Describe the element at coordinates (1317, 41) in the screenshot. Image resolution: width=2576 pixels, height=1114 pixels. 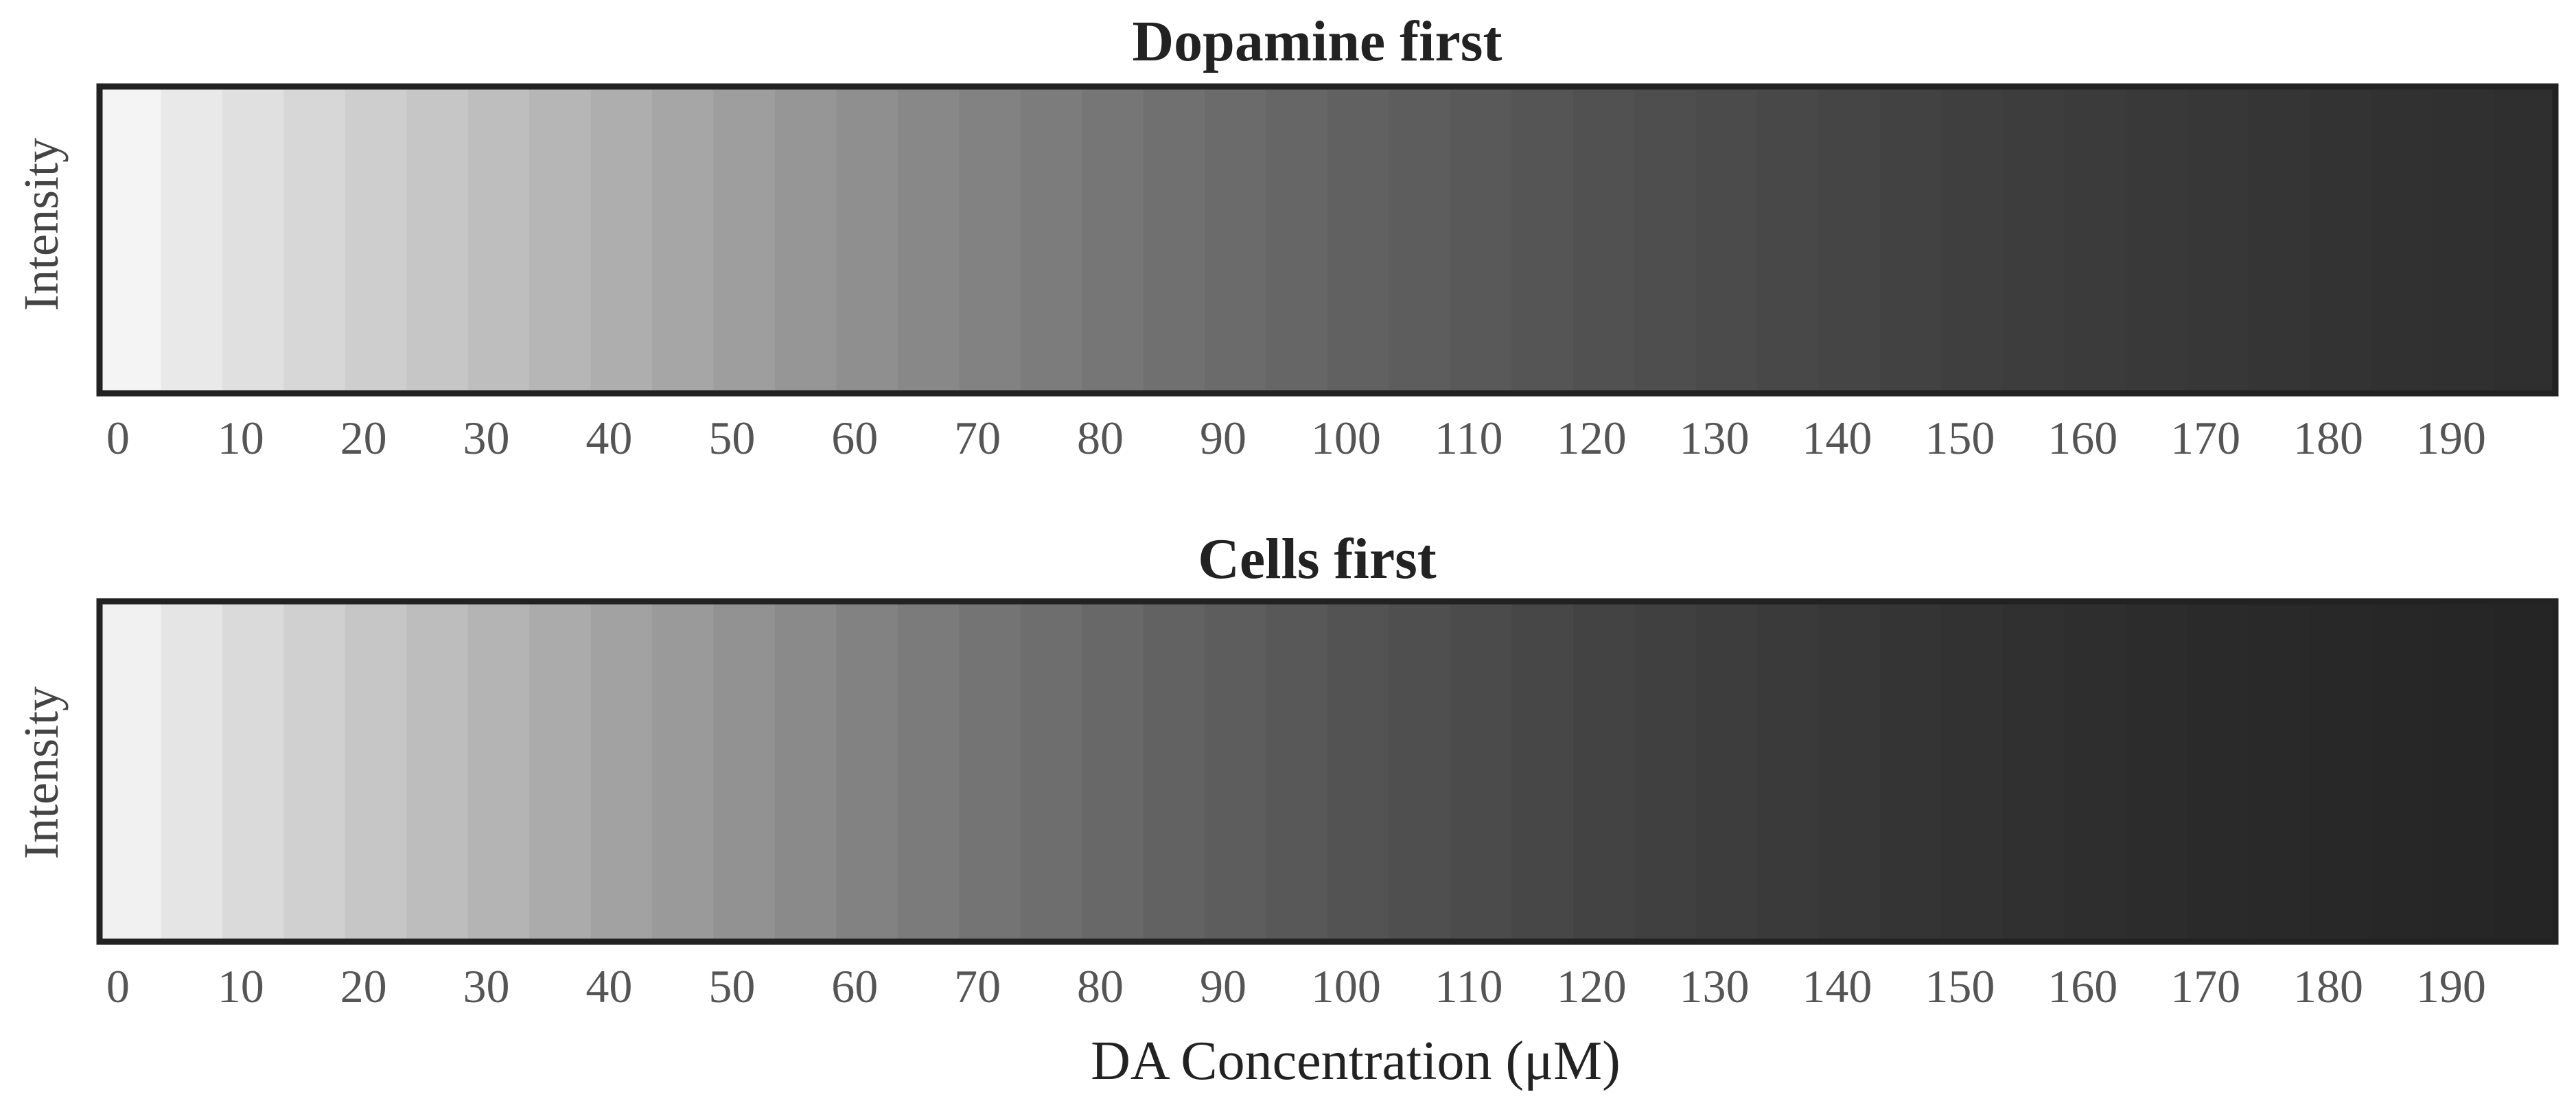
I see `panel-title: Dopamine first` at that location.